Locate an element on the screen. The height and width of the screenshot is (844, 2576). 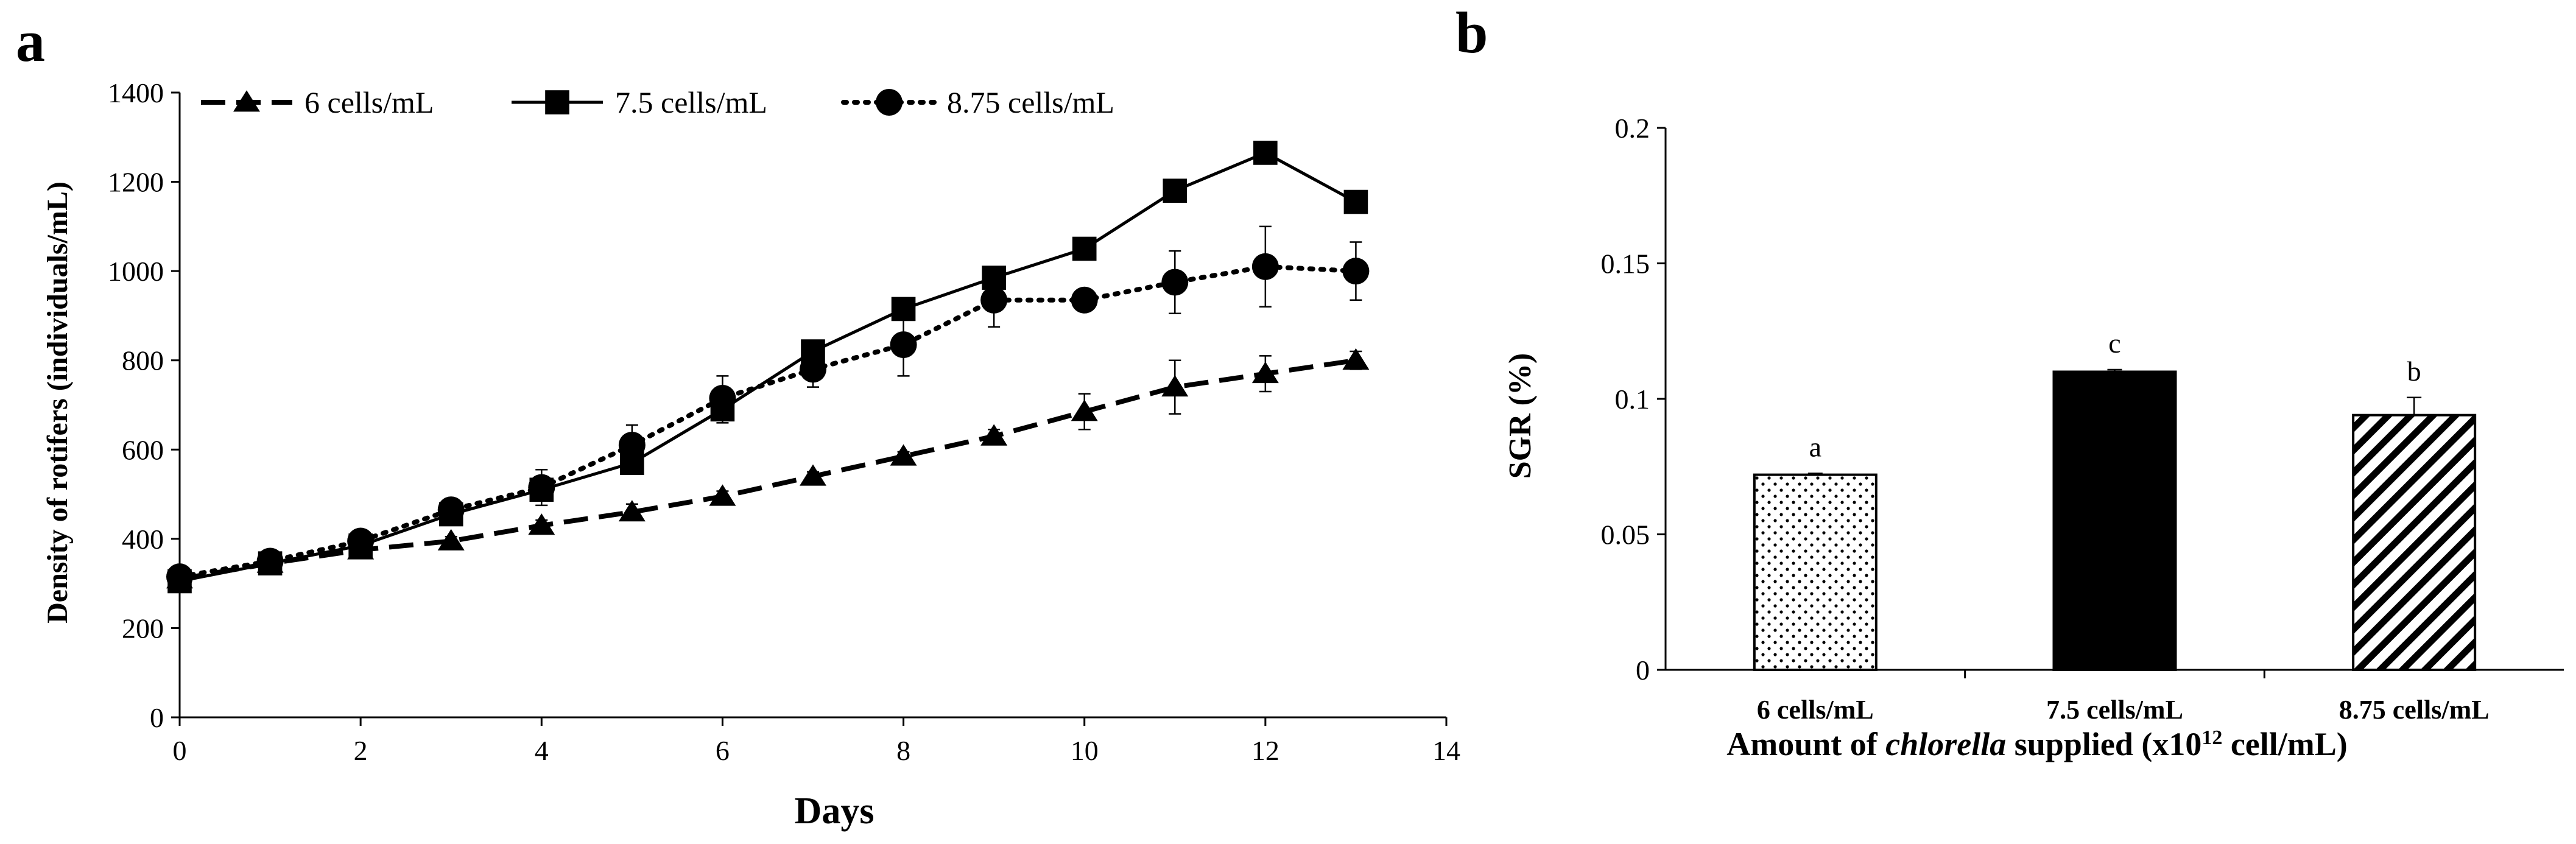
series-line is located at coordinates (768, 469).